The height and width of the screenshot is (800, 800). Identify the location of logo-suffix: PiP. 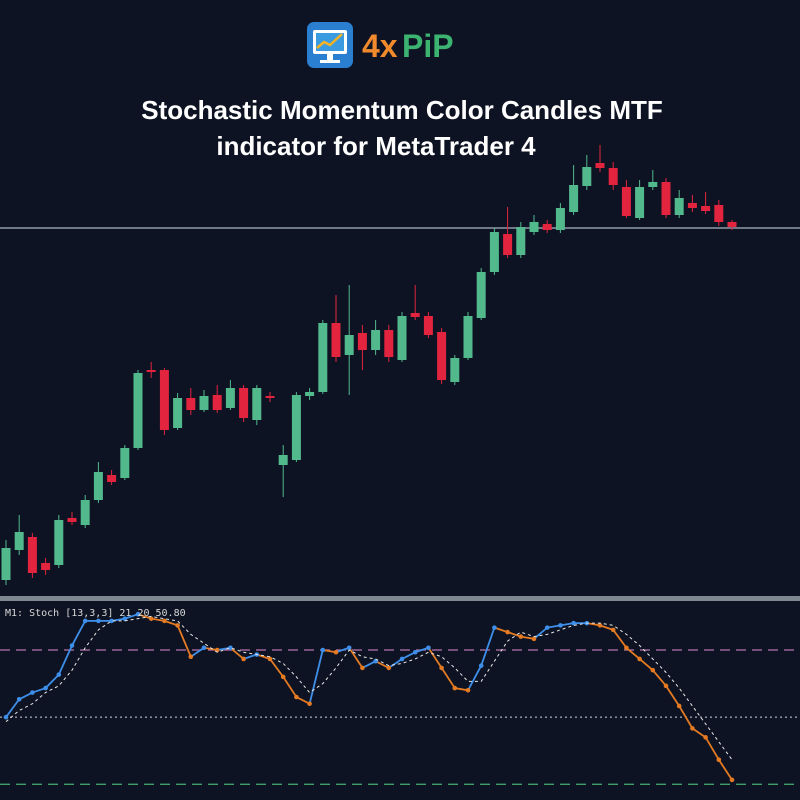
(428, 46).